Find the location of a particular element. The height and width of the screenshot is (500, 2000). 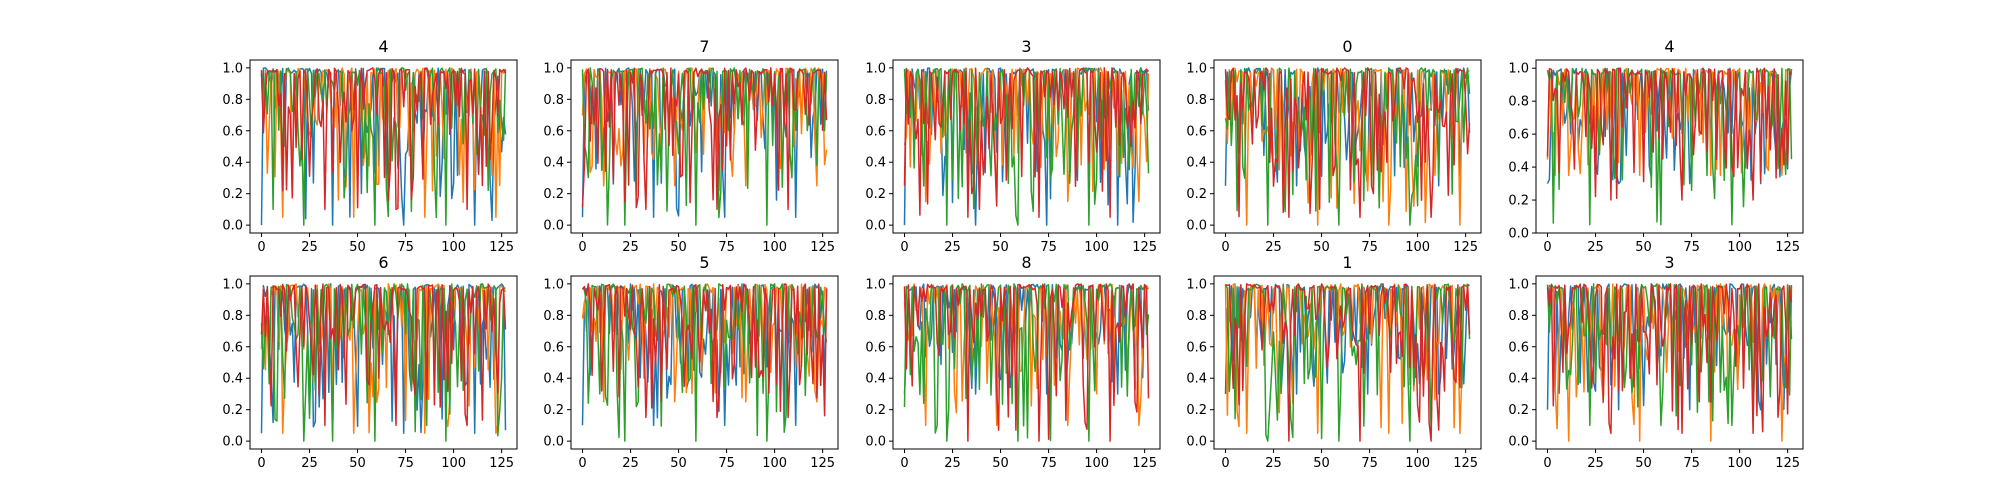

subplot-6: 6 0 25 50 75 100 125 0.0 0.2 0.4 0.6 0.8 1.0 is located at coordinates (370, 362).